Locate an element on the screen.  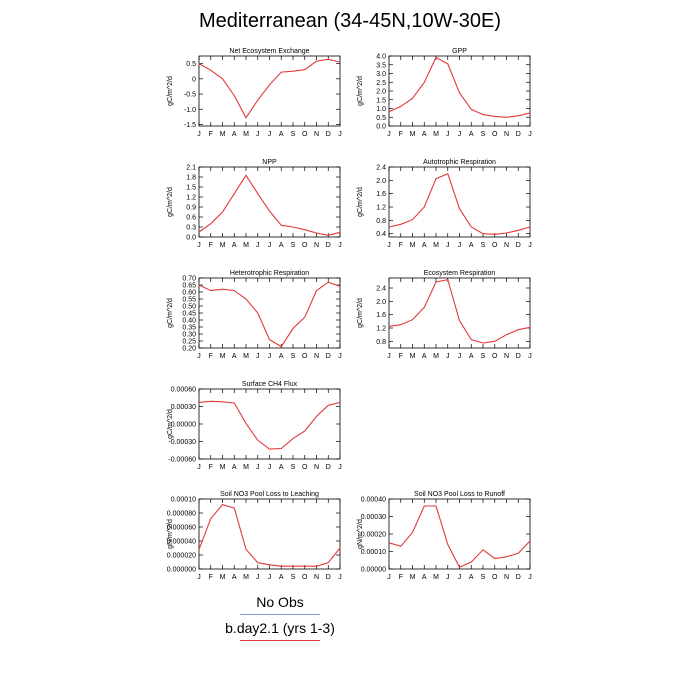
y-tick-label: 0.40 is located at coordinates (189, 321).